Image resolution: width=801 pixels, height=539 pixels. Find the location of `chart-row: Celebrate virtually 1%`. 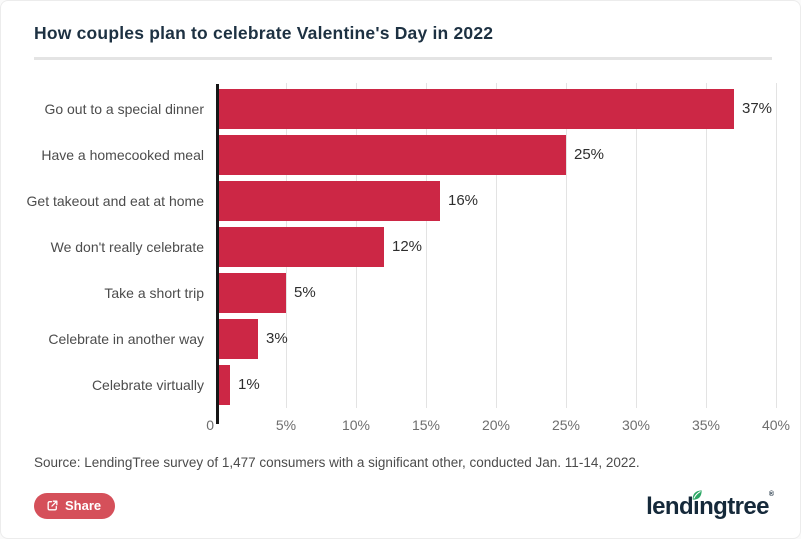

chart-row: Celebrate virtually 1% is located at coordinates (400, 385).